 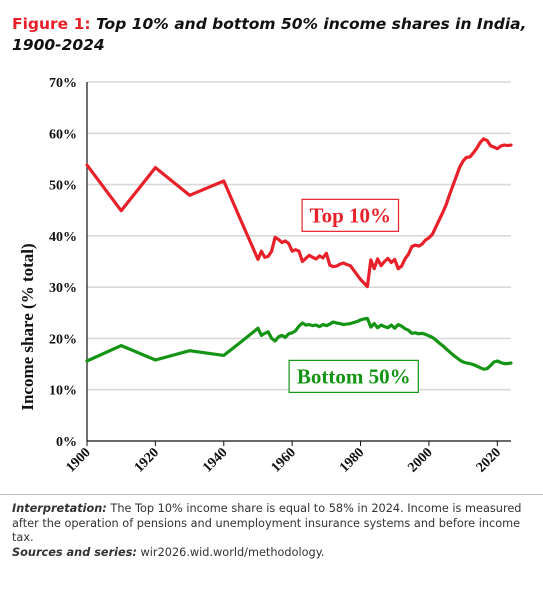 I want to click on y-tick-label: 40%, so click(x=63, y=237).